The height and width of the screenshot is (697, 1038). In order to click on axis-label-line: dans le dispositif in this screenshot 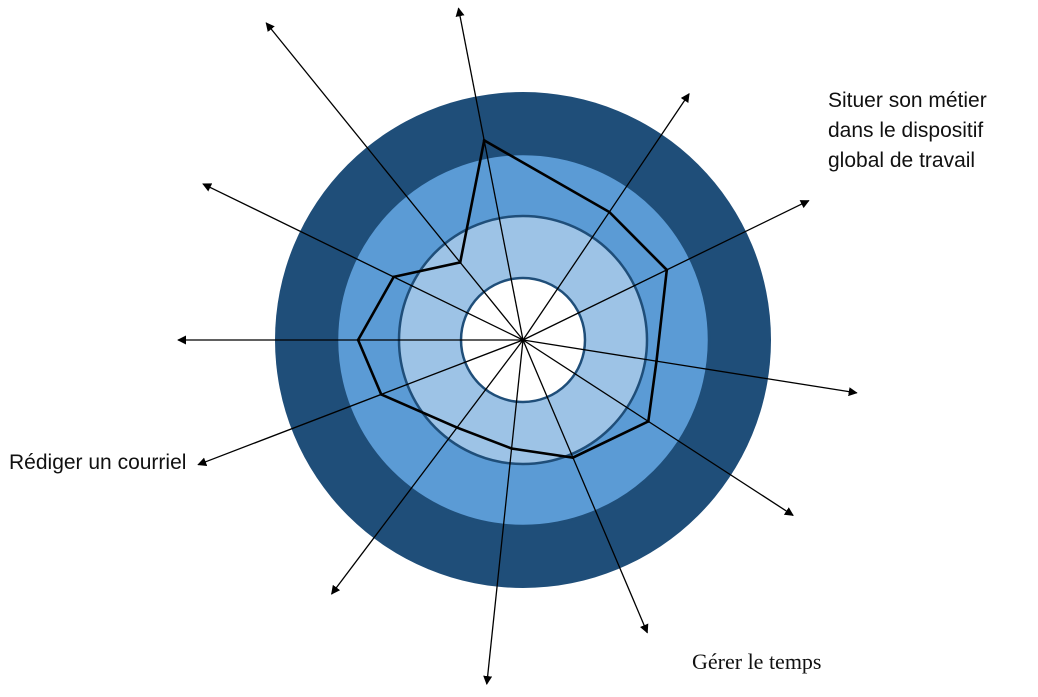, I will do `click(906, 130)`.